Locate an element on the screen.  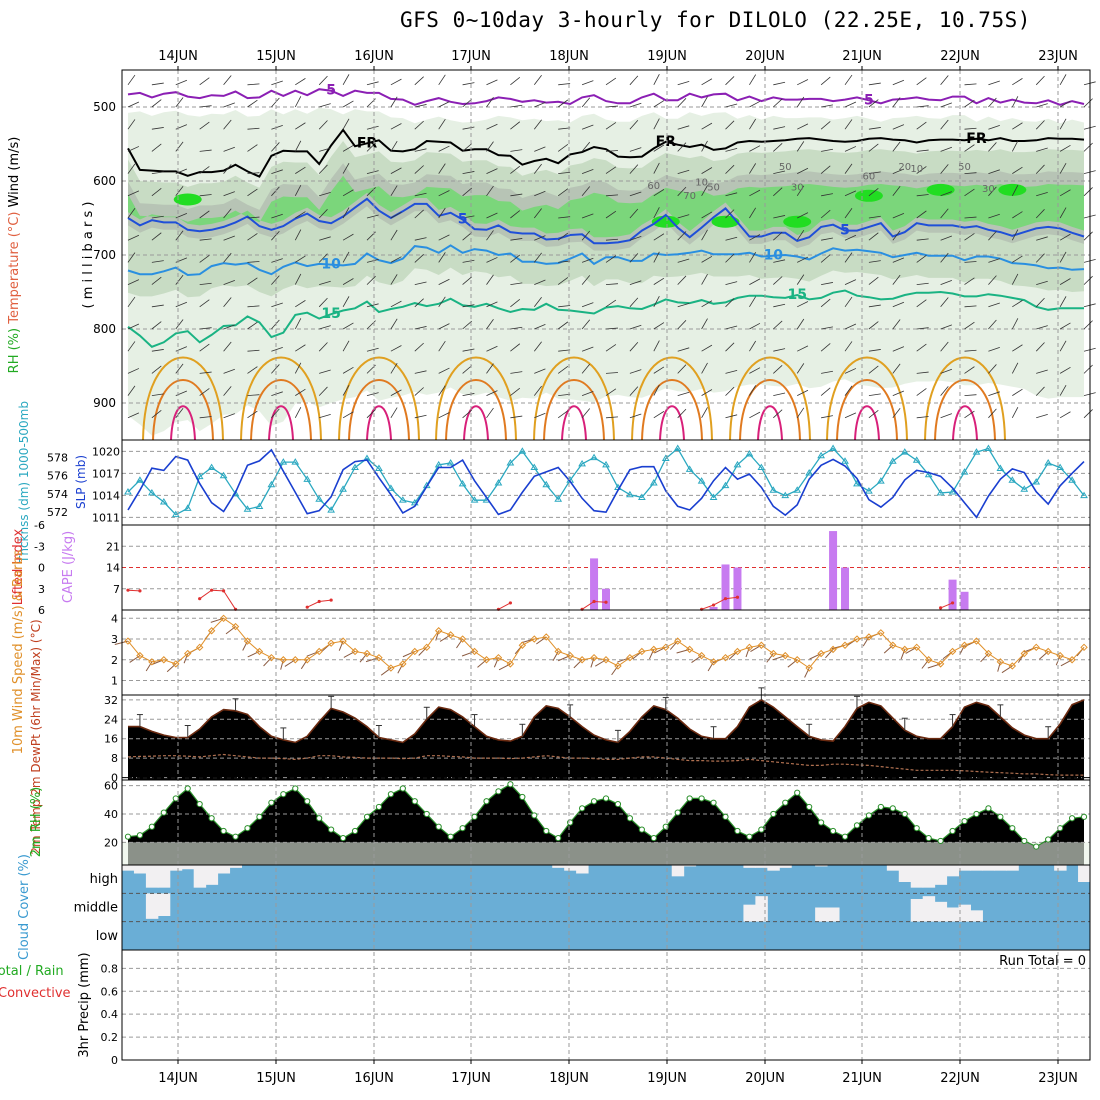
precip-tick-label: 0.8 is located at coordinates (110, 968).